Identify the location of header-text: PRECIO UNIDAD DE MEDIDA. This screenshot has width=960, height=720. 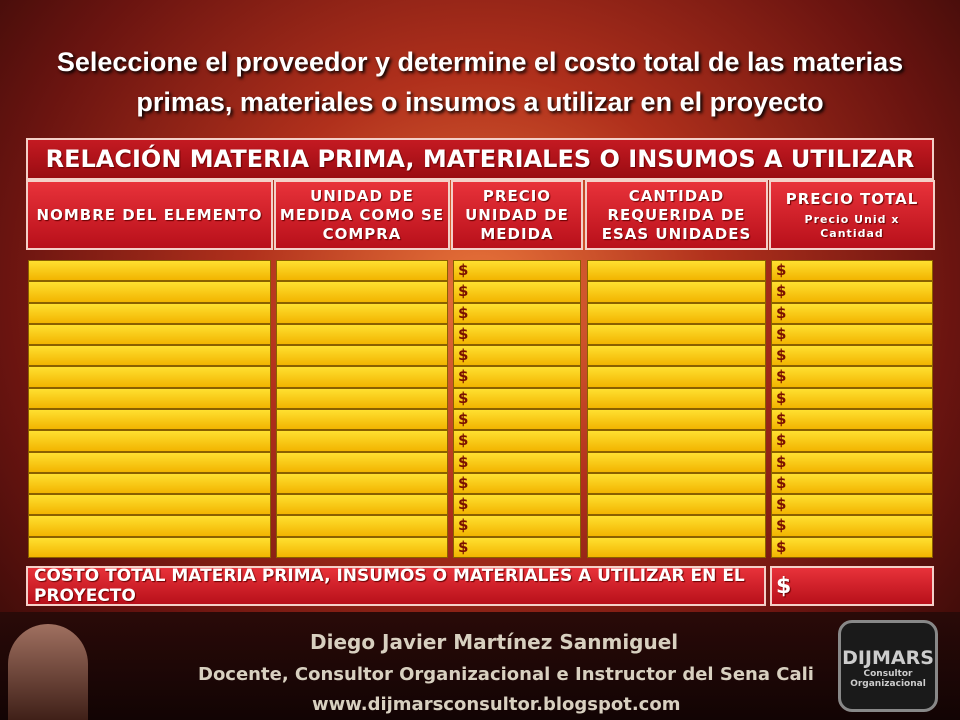
(517, 214).